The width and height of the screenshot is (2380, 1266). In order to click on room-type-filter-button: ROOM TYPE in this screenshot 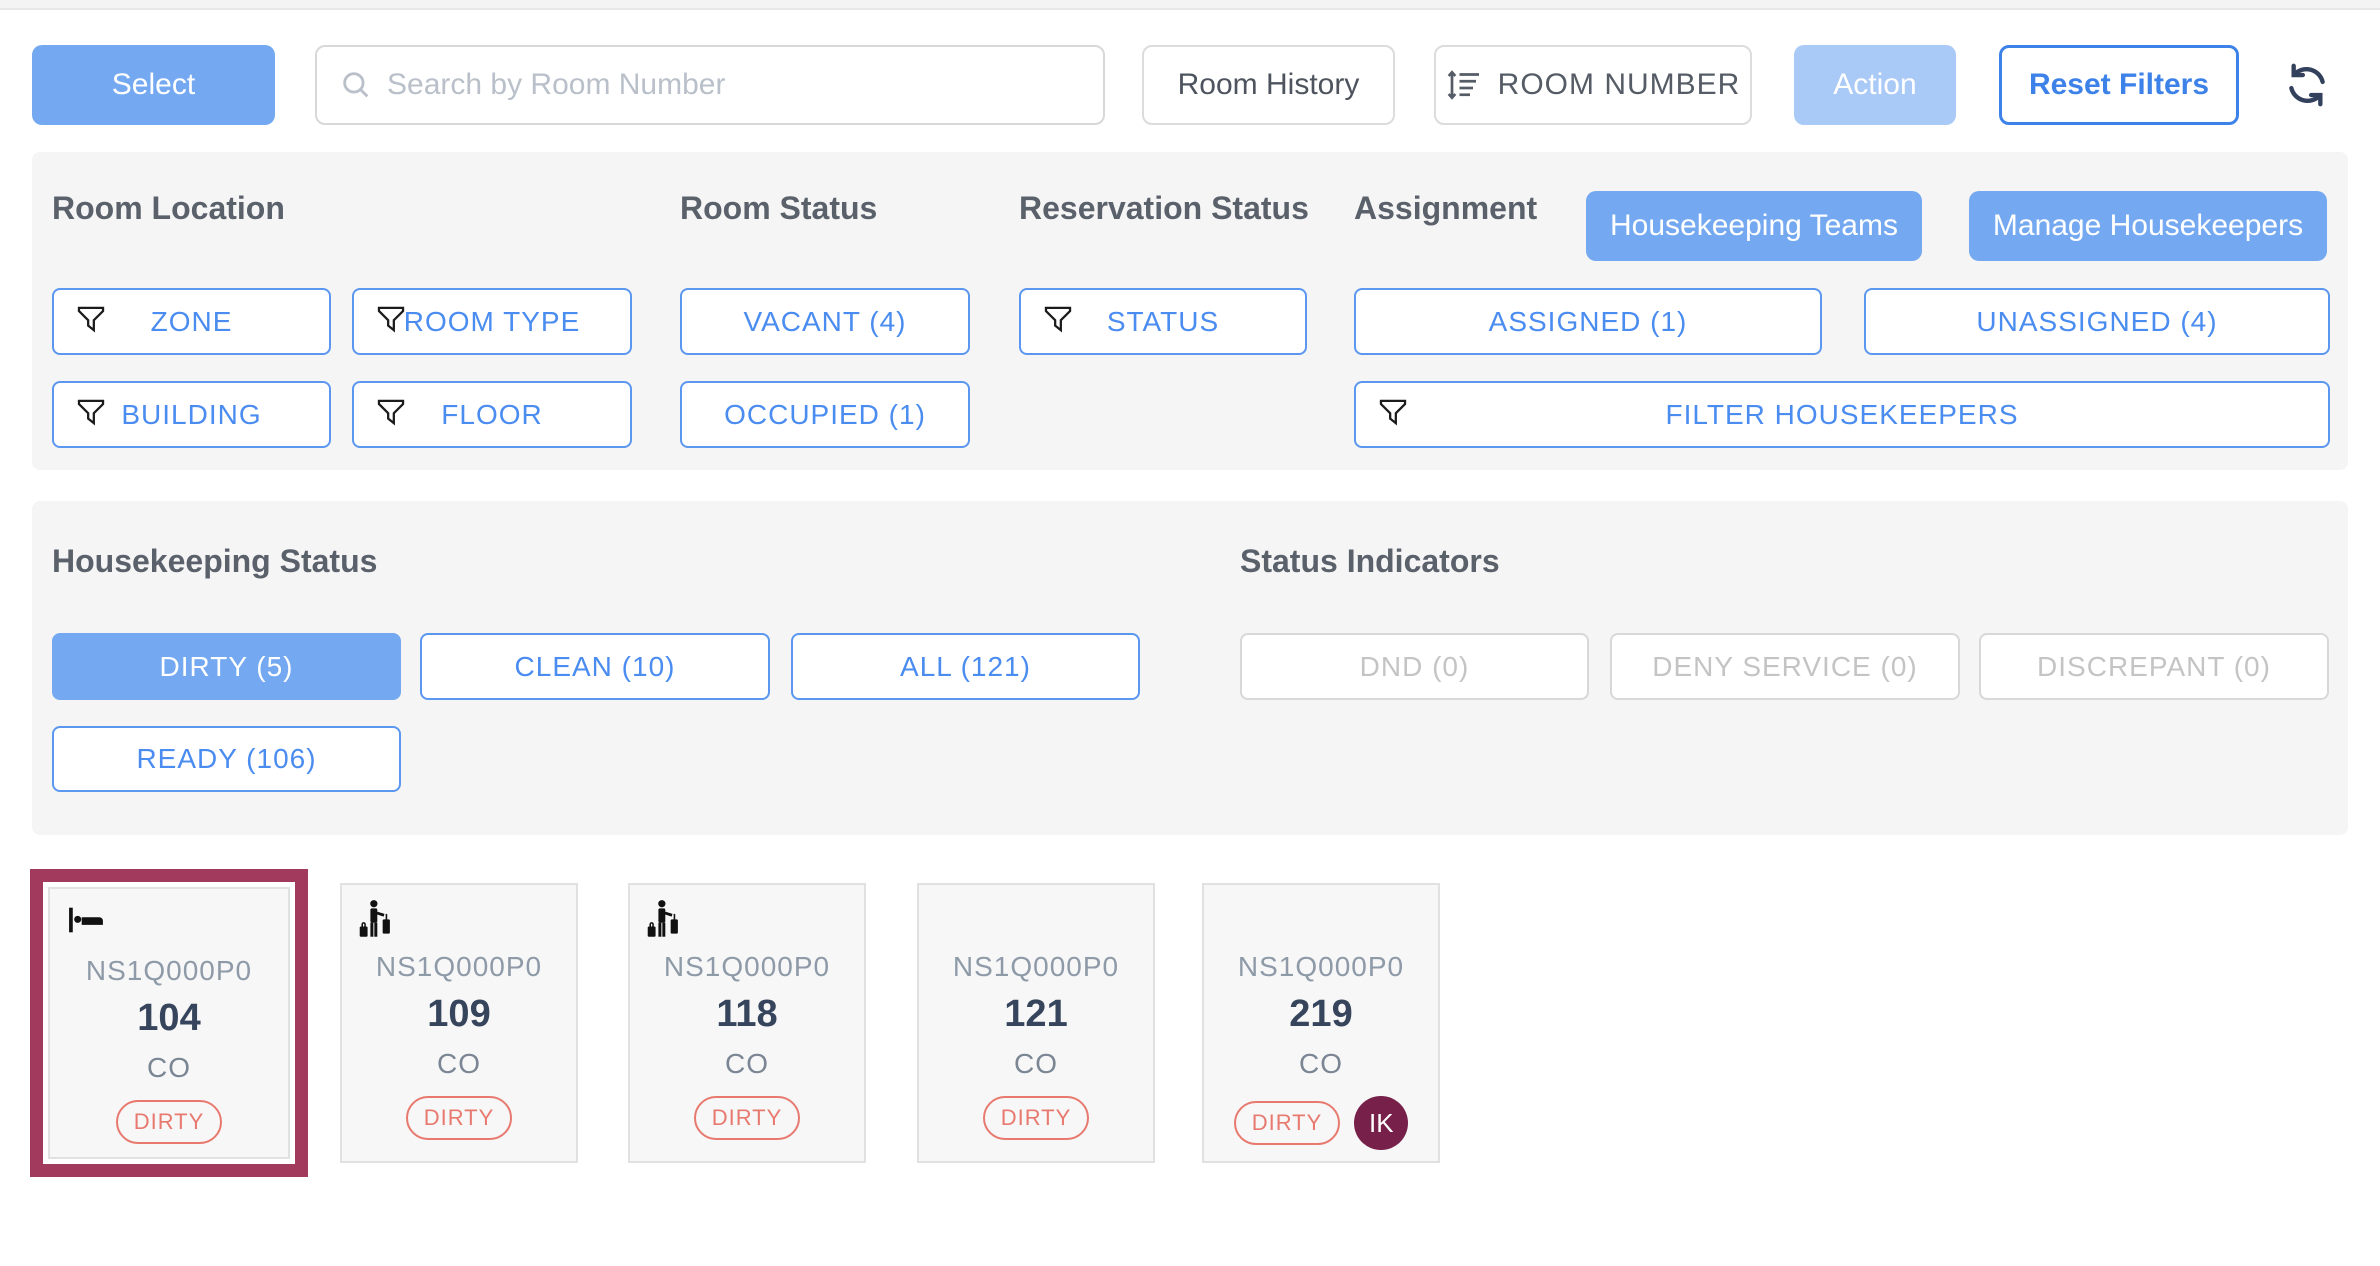, I will do `click(492, 321)`.